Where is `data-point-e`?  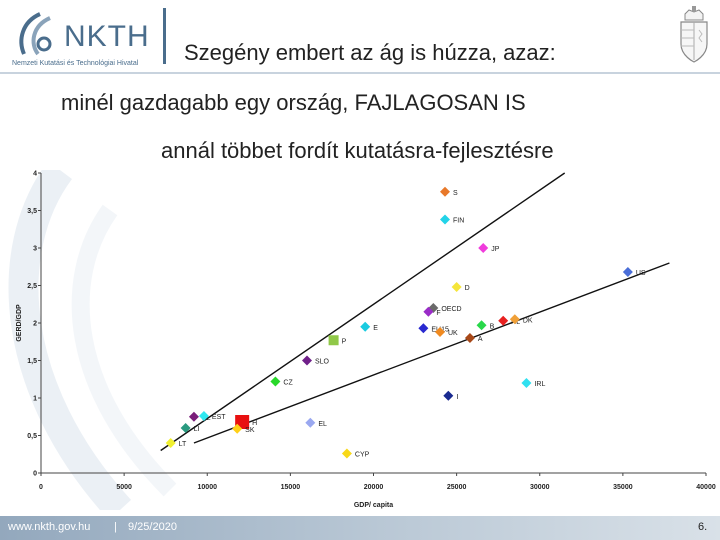
data-point-e is located at coordinates (365, 326).